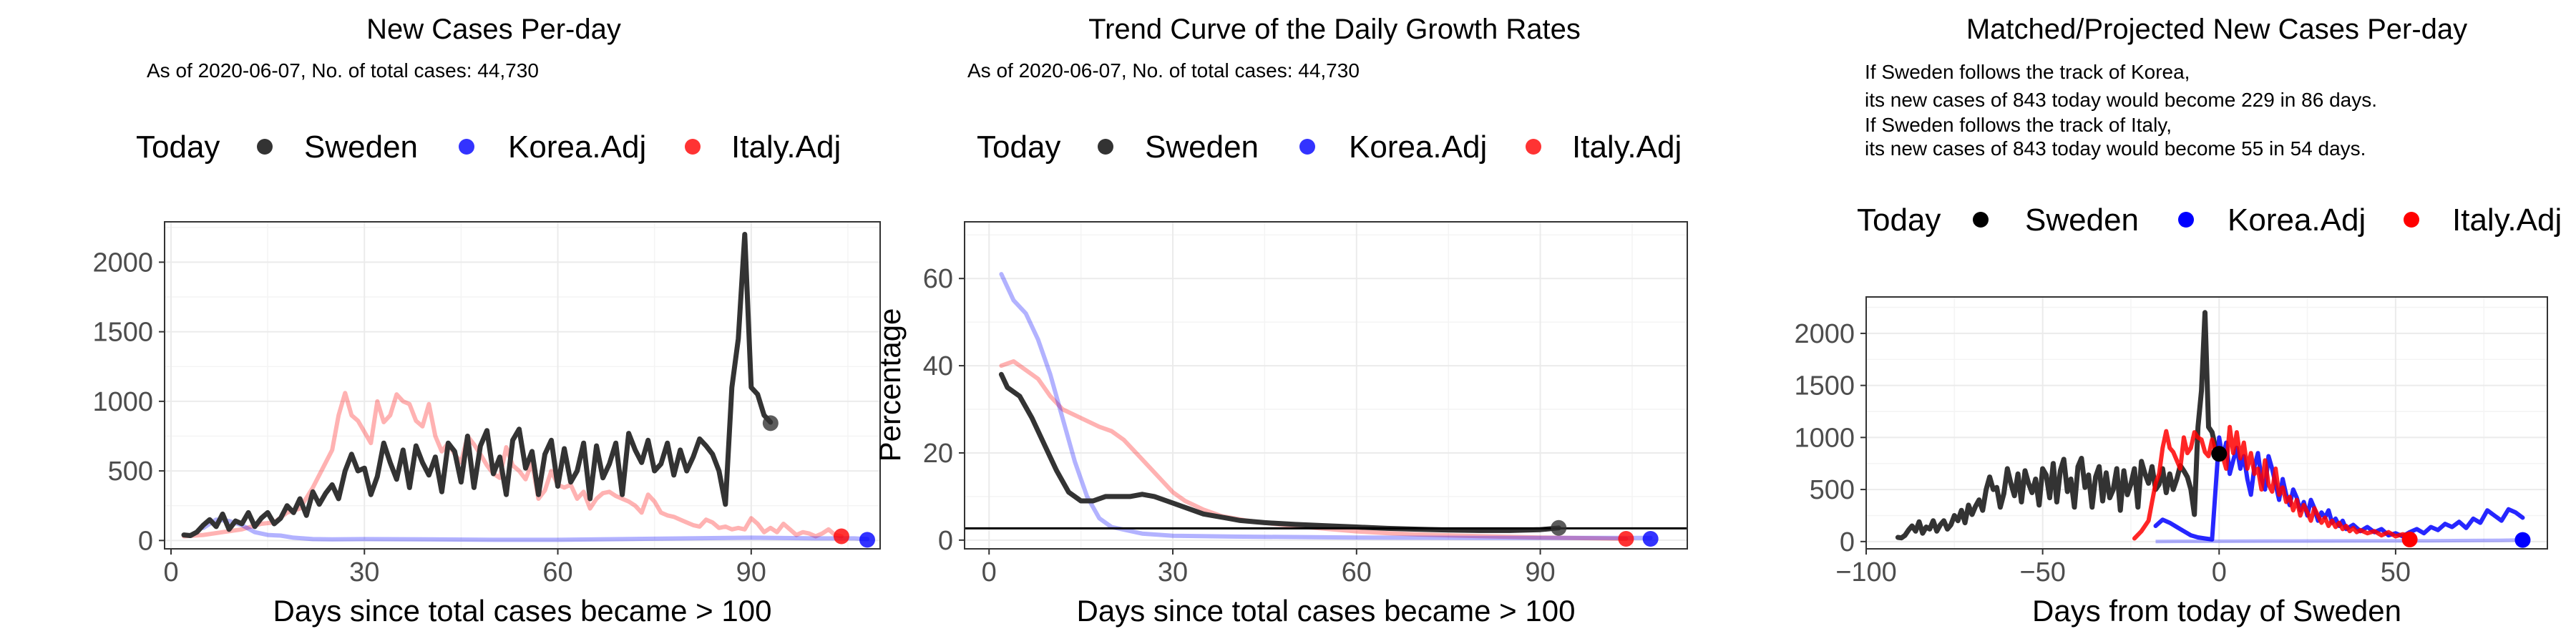  Describe the element at coordinates (2018, 125) in the screenshot. I see `subtitle-line: If Sweden follows the track of Italy,` at that location.